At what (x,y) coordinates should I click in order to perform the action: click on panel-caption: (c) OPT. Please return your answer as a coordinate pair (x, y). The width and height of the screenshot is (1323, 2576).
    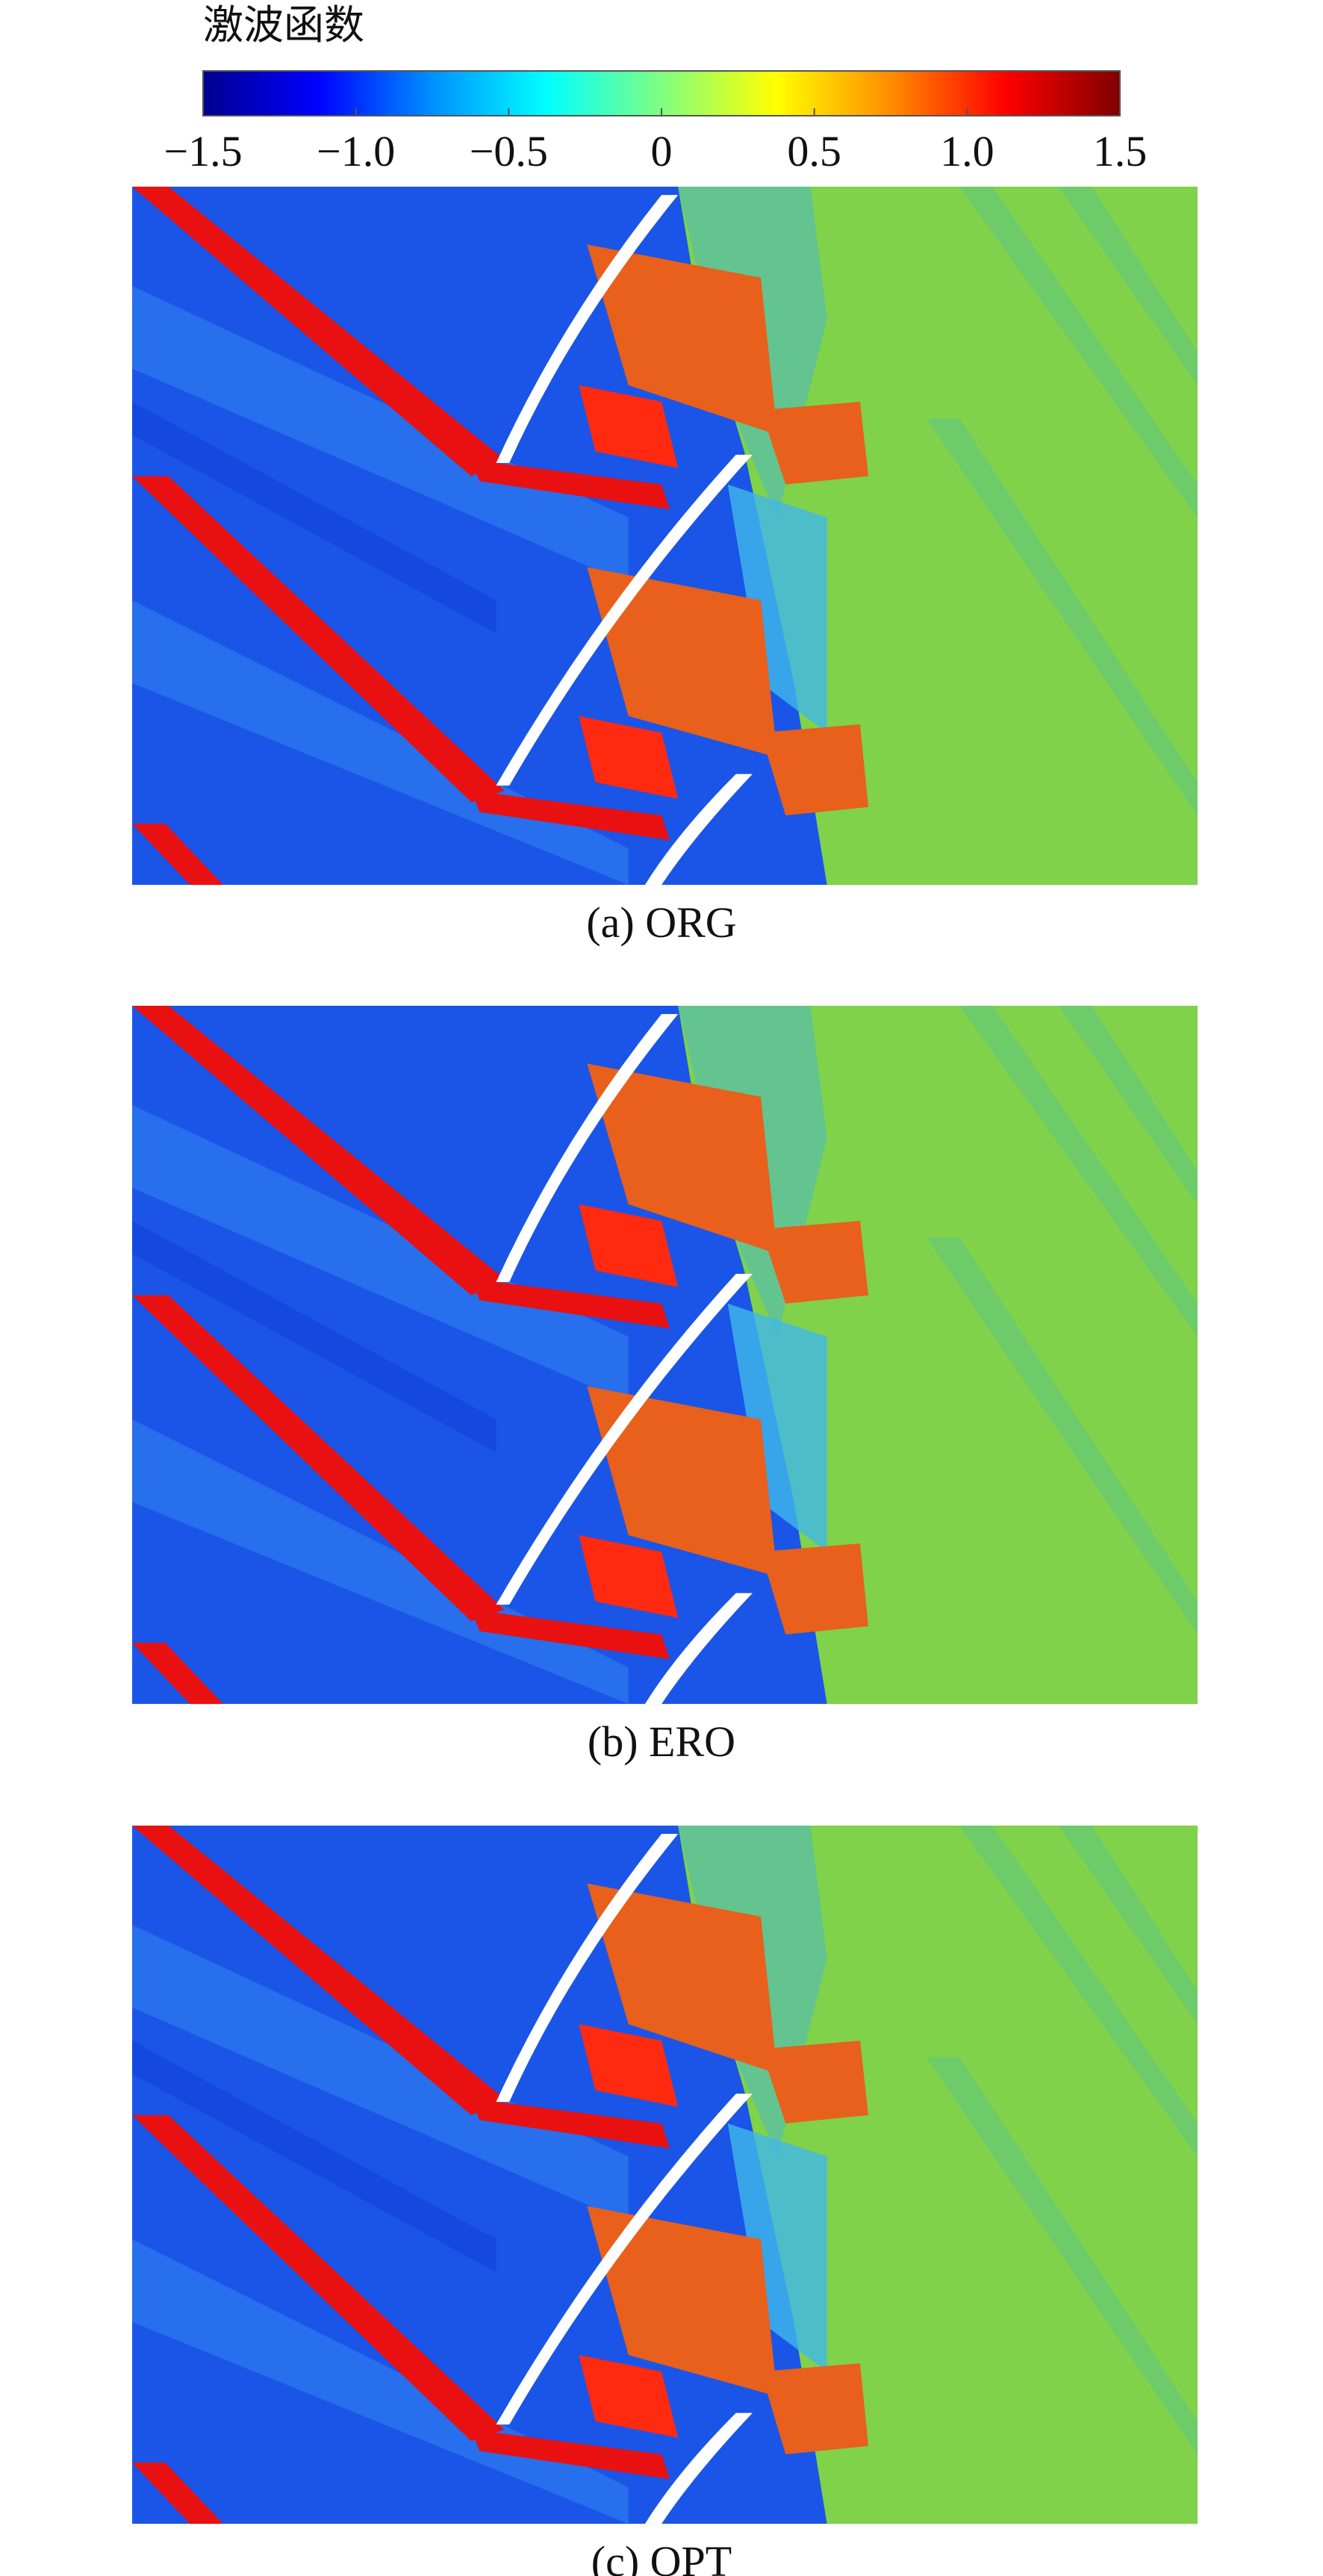
    Looking at the image, I should click on (661, 2556).